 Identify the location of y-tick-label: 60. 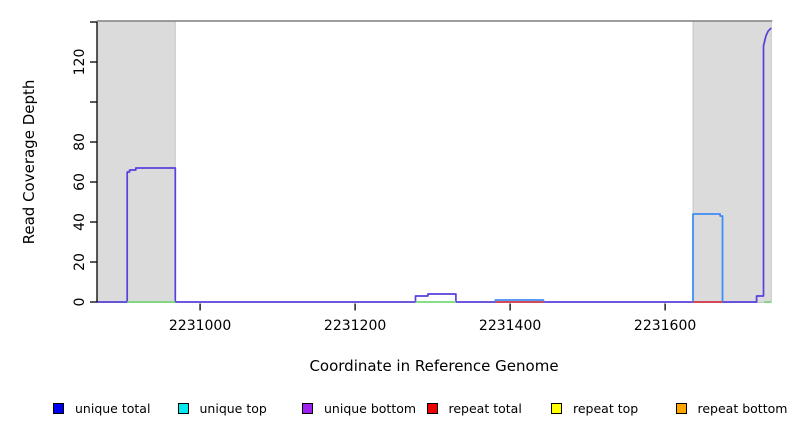
(80, 182).